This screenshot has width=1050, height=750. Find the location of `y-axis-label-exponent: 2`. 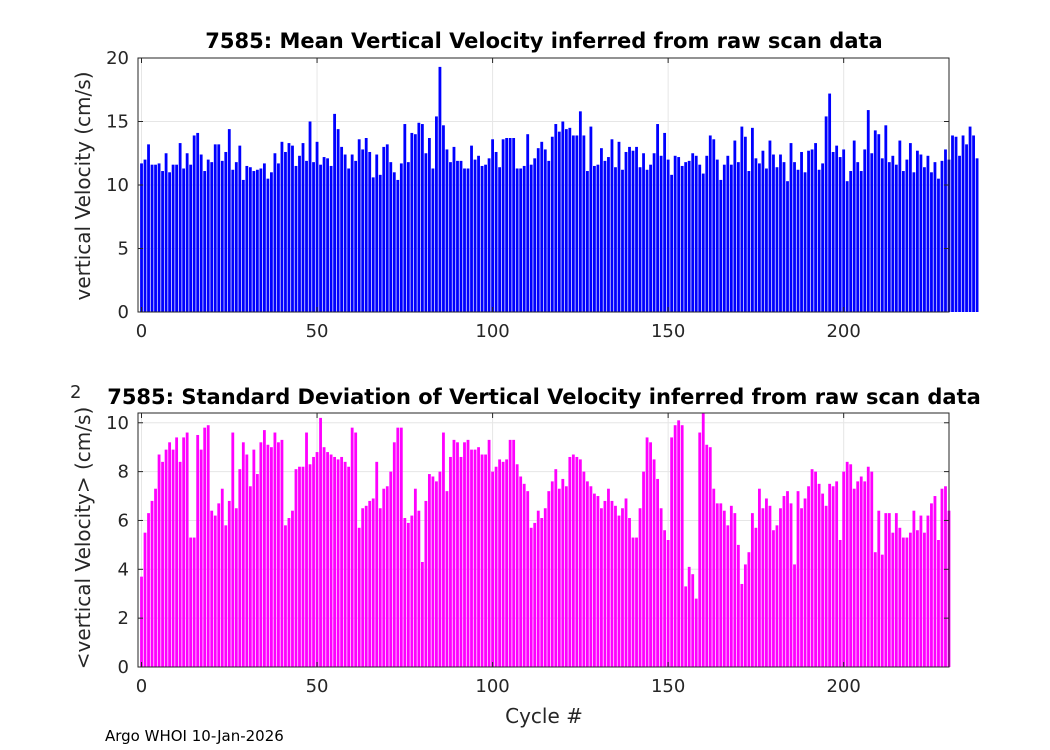

y-axis-label-exponent: 2 is located at coordinates (75, 392).